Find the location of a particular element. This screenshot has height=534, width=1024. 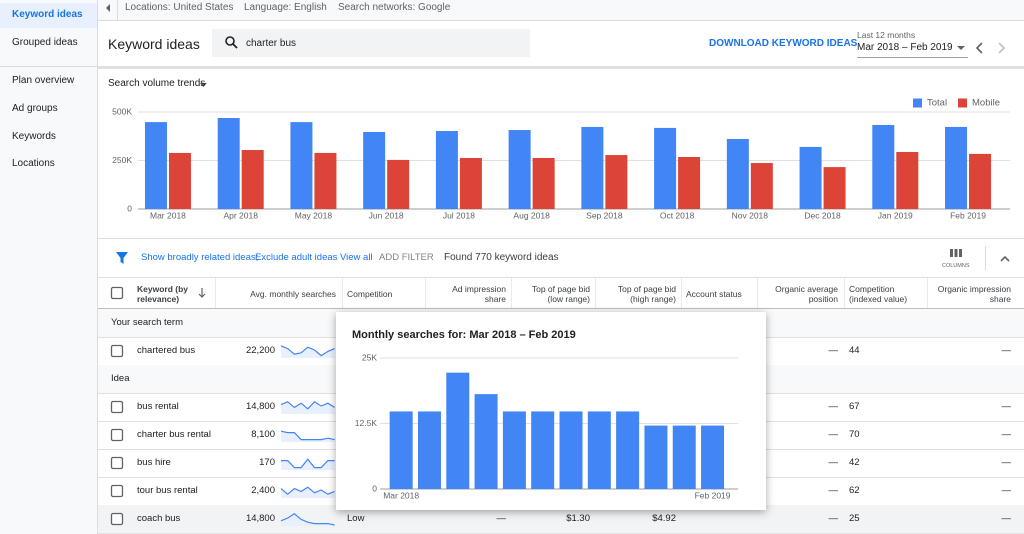

cell-keyword: bus rental is located at coordinates (158, 406).